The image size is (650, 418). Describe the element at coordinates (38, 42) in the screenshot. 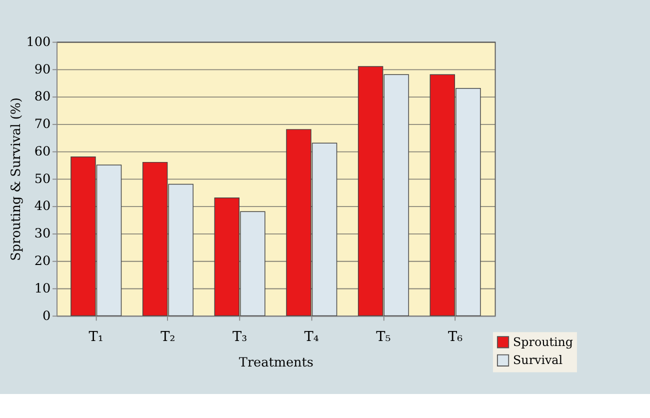

I see `y-tick-label: 100` at that location.